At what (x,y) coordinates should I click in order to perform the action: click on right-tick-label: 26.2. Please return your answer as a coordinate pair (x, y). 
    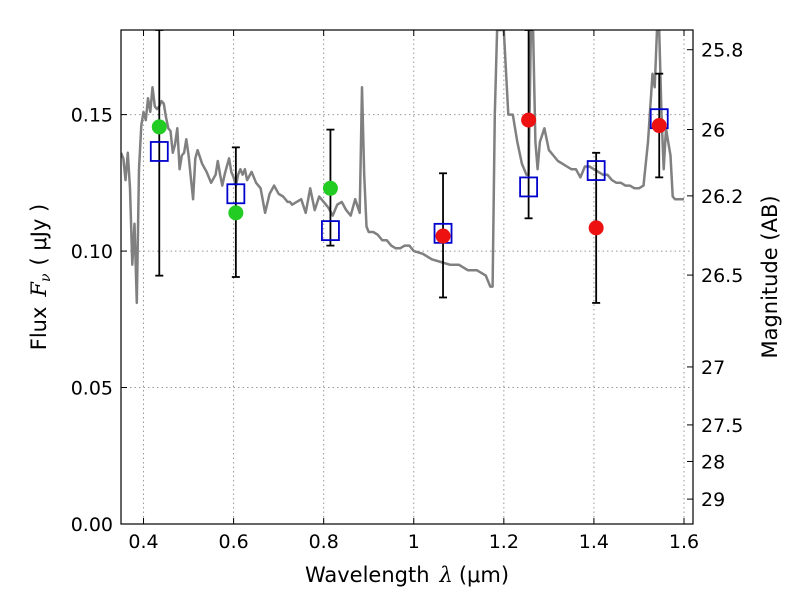
    Looking at the image, I should click on (722, 197).